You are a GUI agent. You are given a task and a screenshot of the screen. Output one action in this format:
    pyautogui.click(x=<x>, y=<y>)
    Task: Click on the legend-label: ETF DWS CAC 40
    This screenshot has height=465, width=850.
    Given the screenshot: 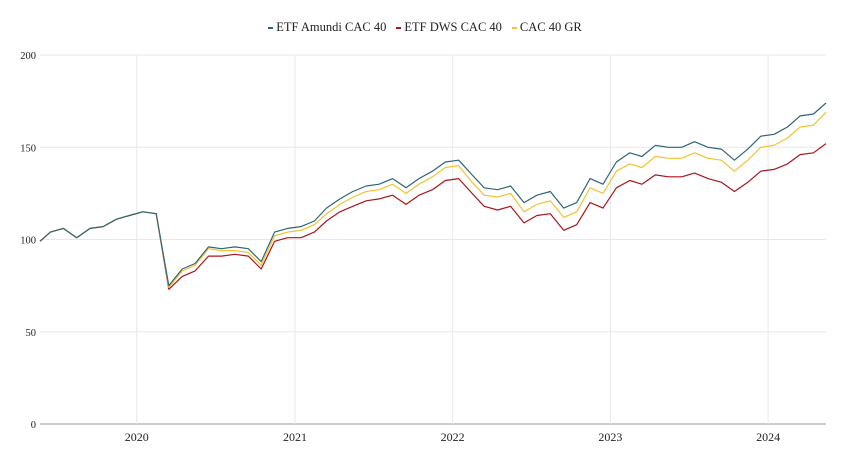 What is the action you would take?
    pyautogui.click(x=453, y=27)
    